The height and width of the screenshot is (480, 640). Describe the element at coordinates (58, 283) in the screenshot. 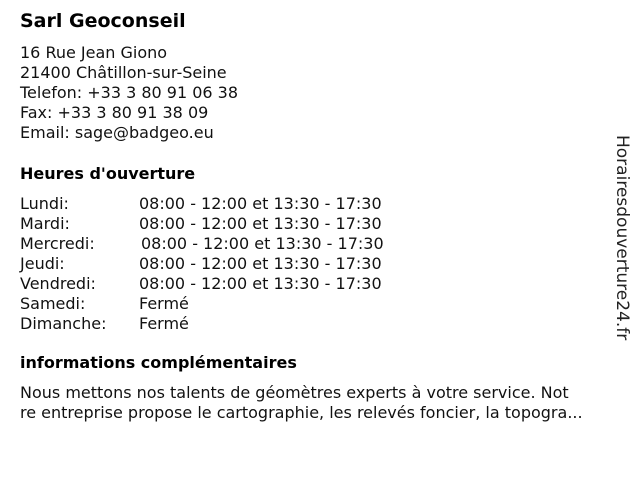

I see `day: Vendredi:` at that location.